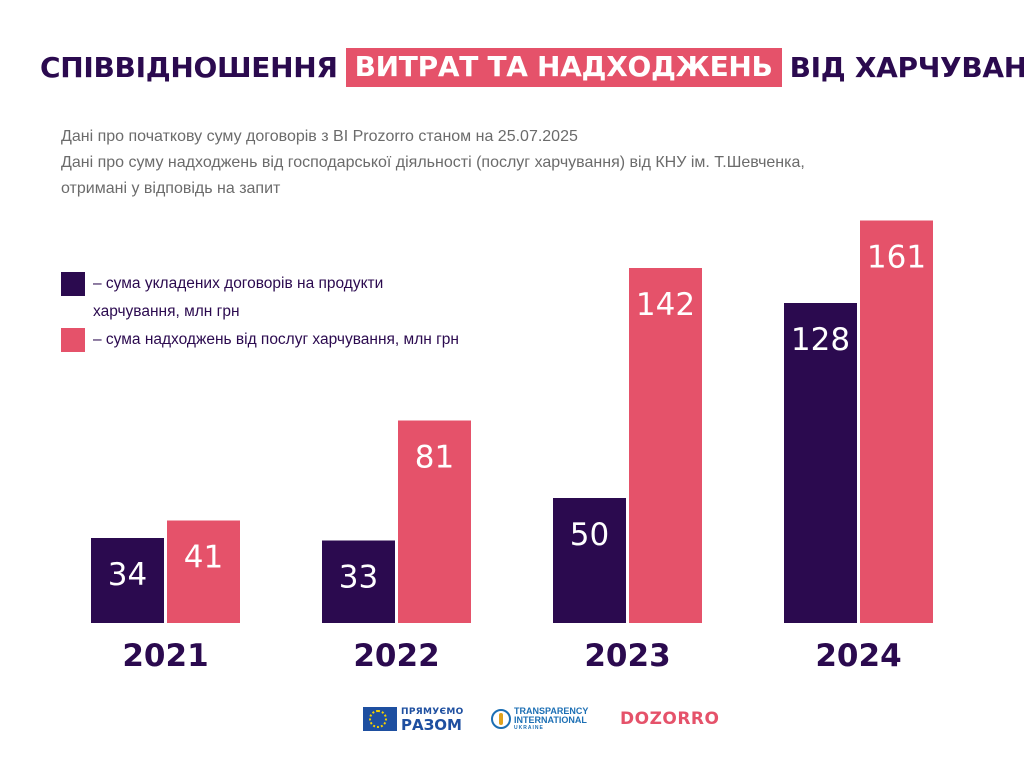  What do you see at coordinates (501, 719) in the screenshot?
I see `transparency-international-icon` at bounding box center [501, 719].